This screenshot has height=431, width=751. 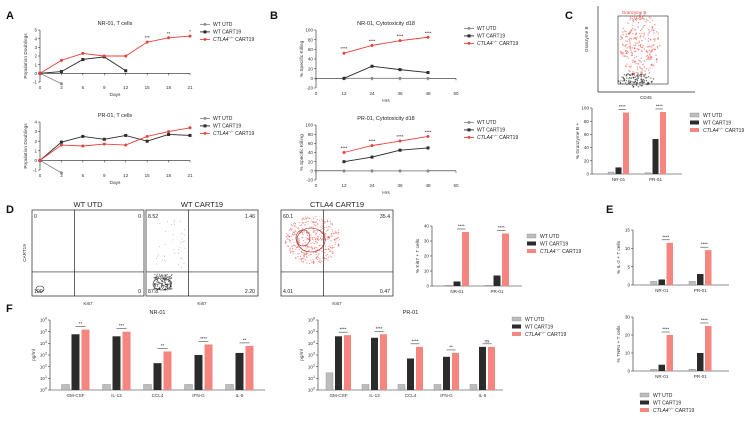 I want to click on category-label: CCL4, so click(x=411, y=395).